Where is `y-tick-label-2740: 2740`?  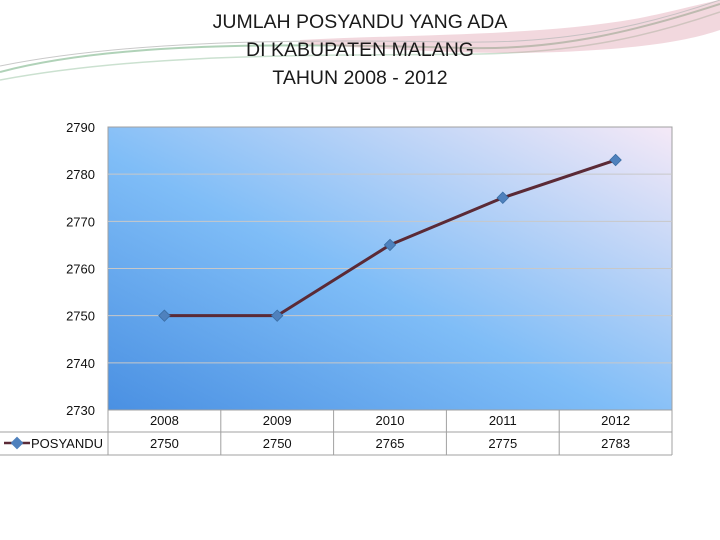
y-tick-label-2740: 2740 is located at coordinates (80, 363).